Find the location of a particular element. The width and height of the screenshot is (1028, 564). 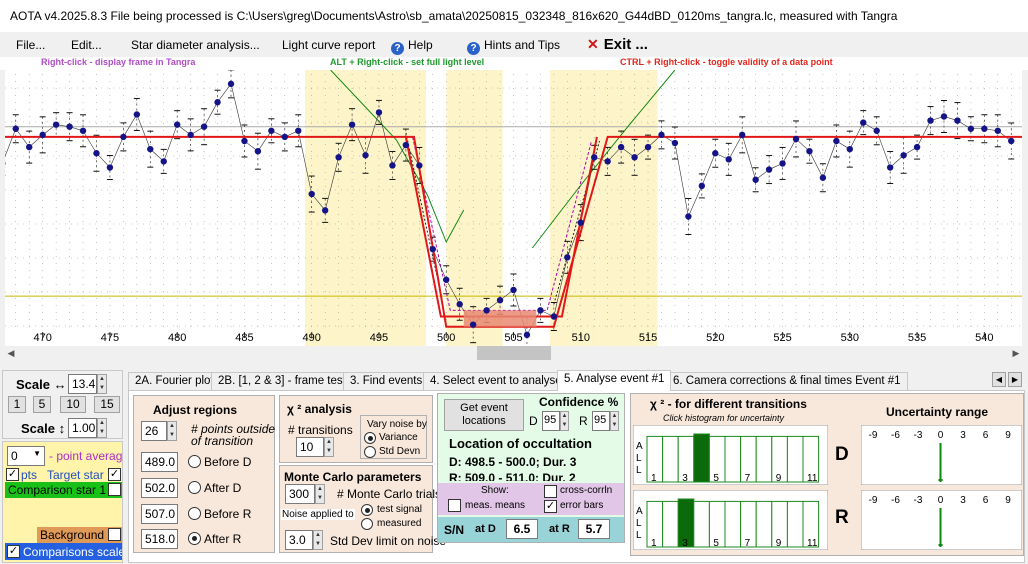

error-bars-checkbox: ✓ is located at coordinates (550, 506).